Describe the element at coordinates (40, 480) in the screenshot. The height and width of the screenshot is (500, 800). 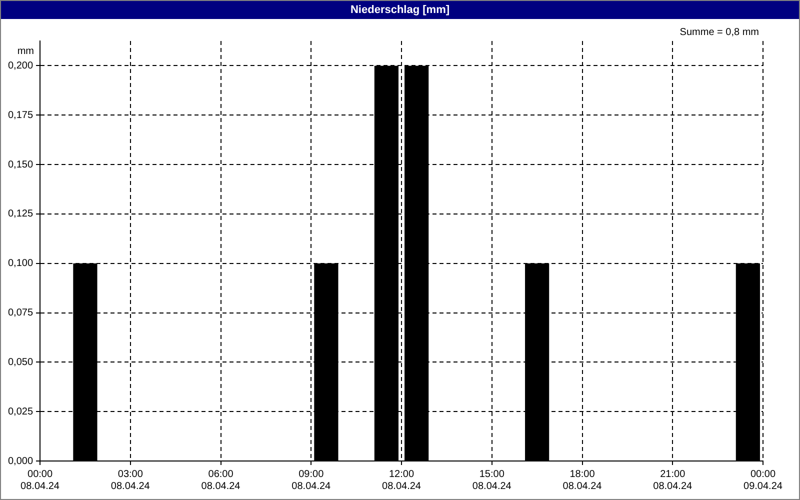
I see `x-tick-label: 00:00 08.04.24` at that location.